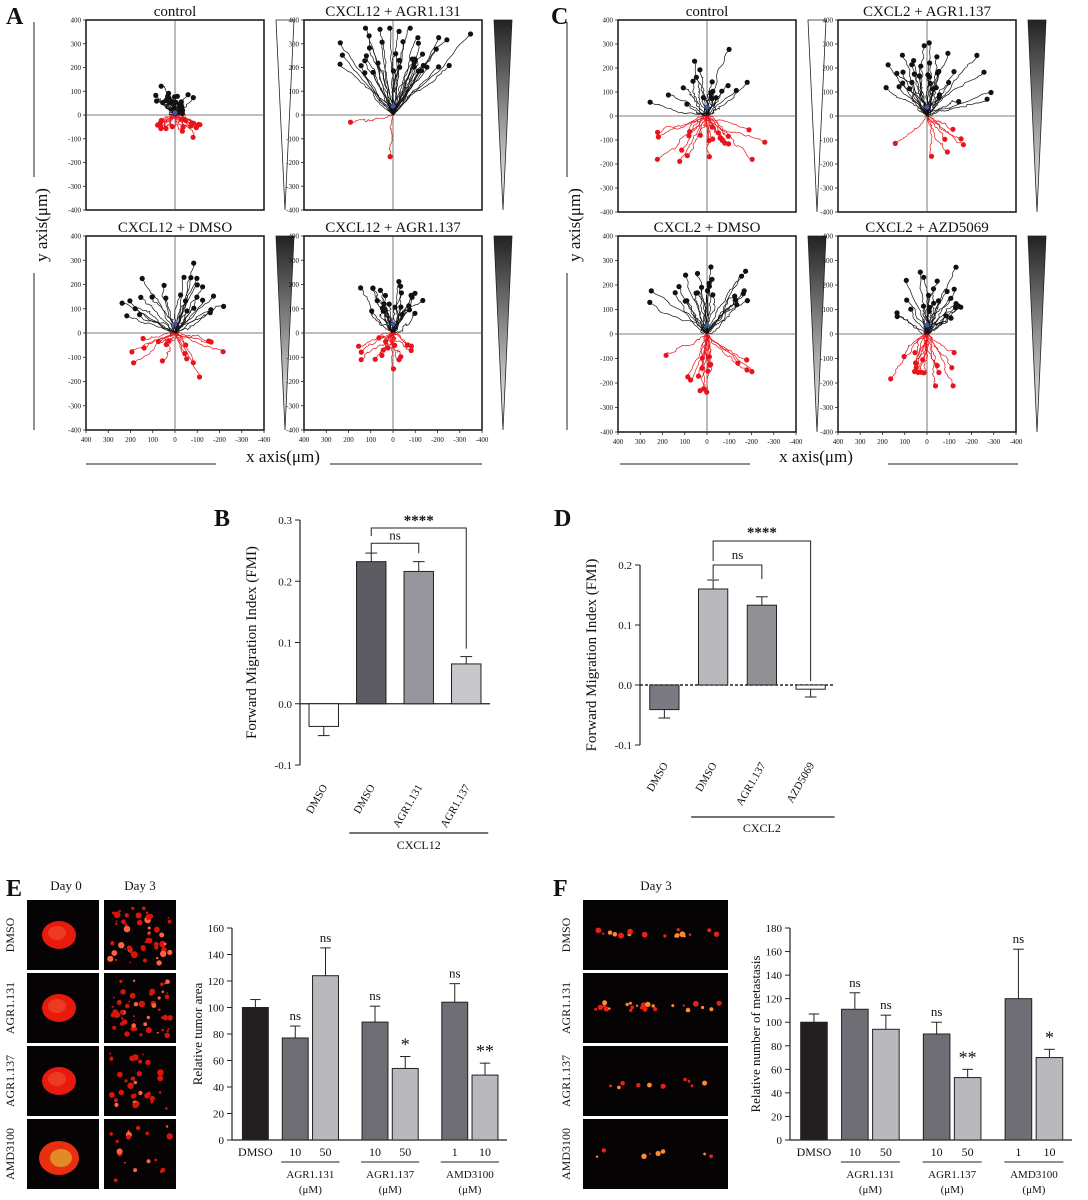  What do you see at coordinates (63, 1008) in the screenshot?
I see `image-day0` at bounding box center [63, 1008].